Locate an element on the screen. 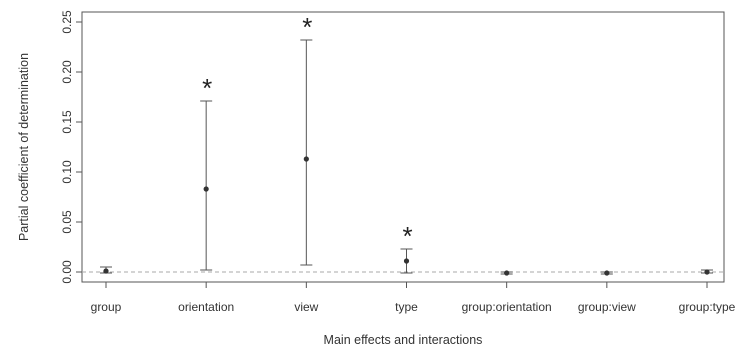  error-bar-view is located at coordinates (306, 152).